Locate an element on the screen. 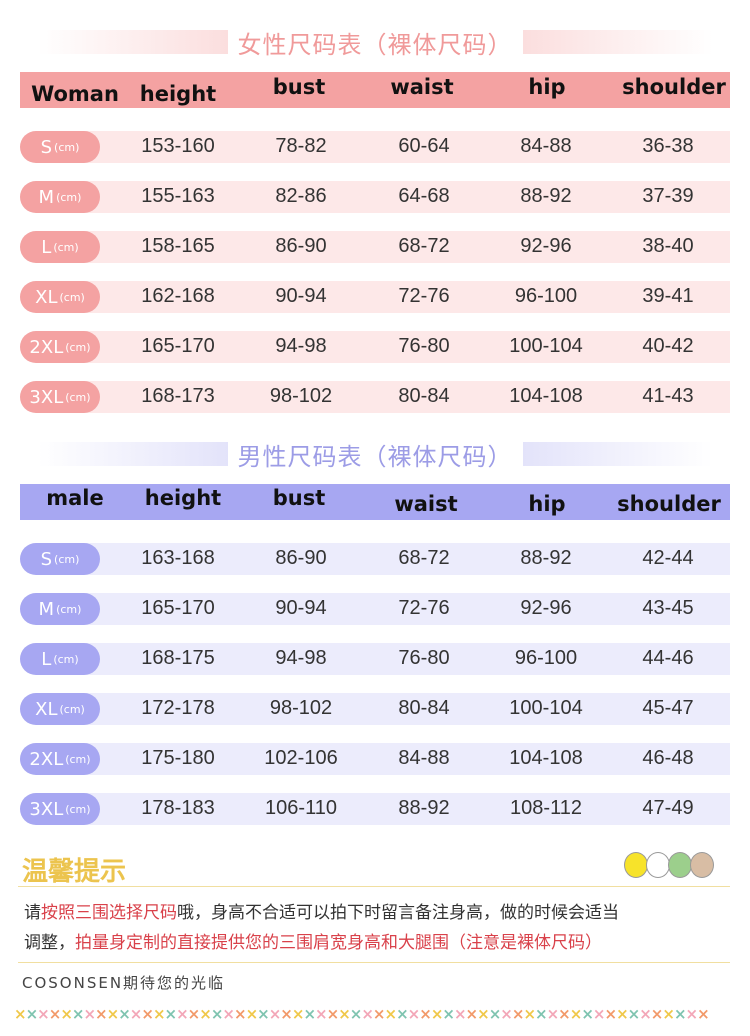  table-cell: 38-40 is located at coordinates (668, 246).